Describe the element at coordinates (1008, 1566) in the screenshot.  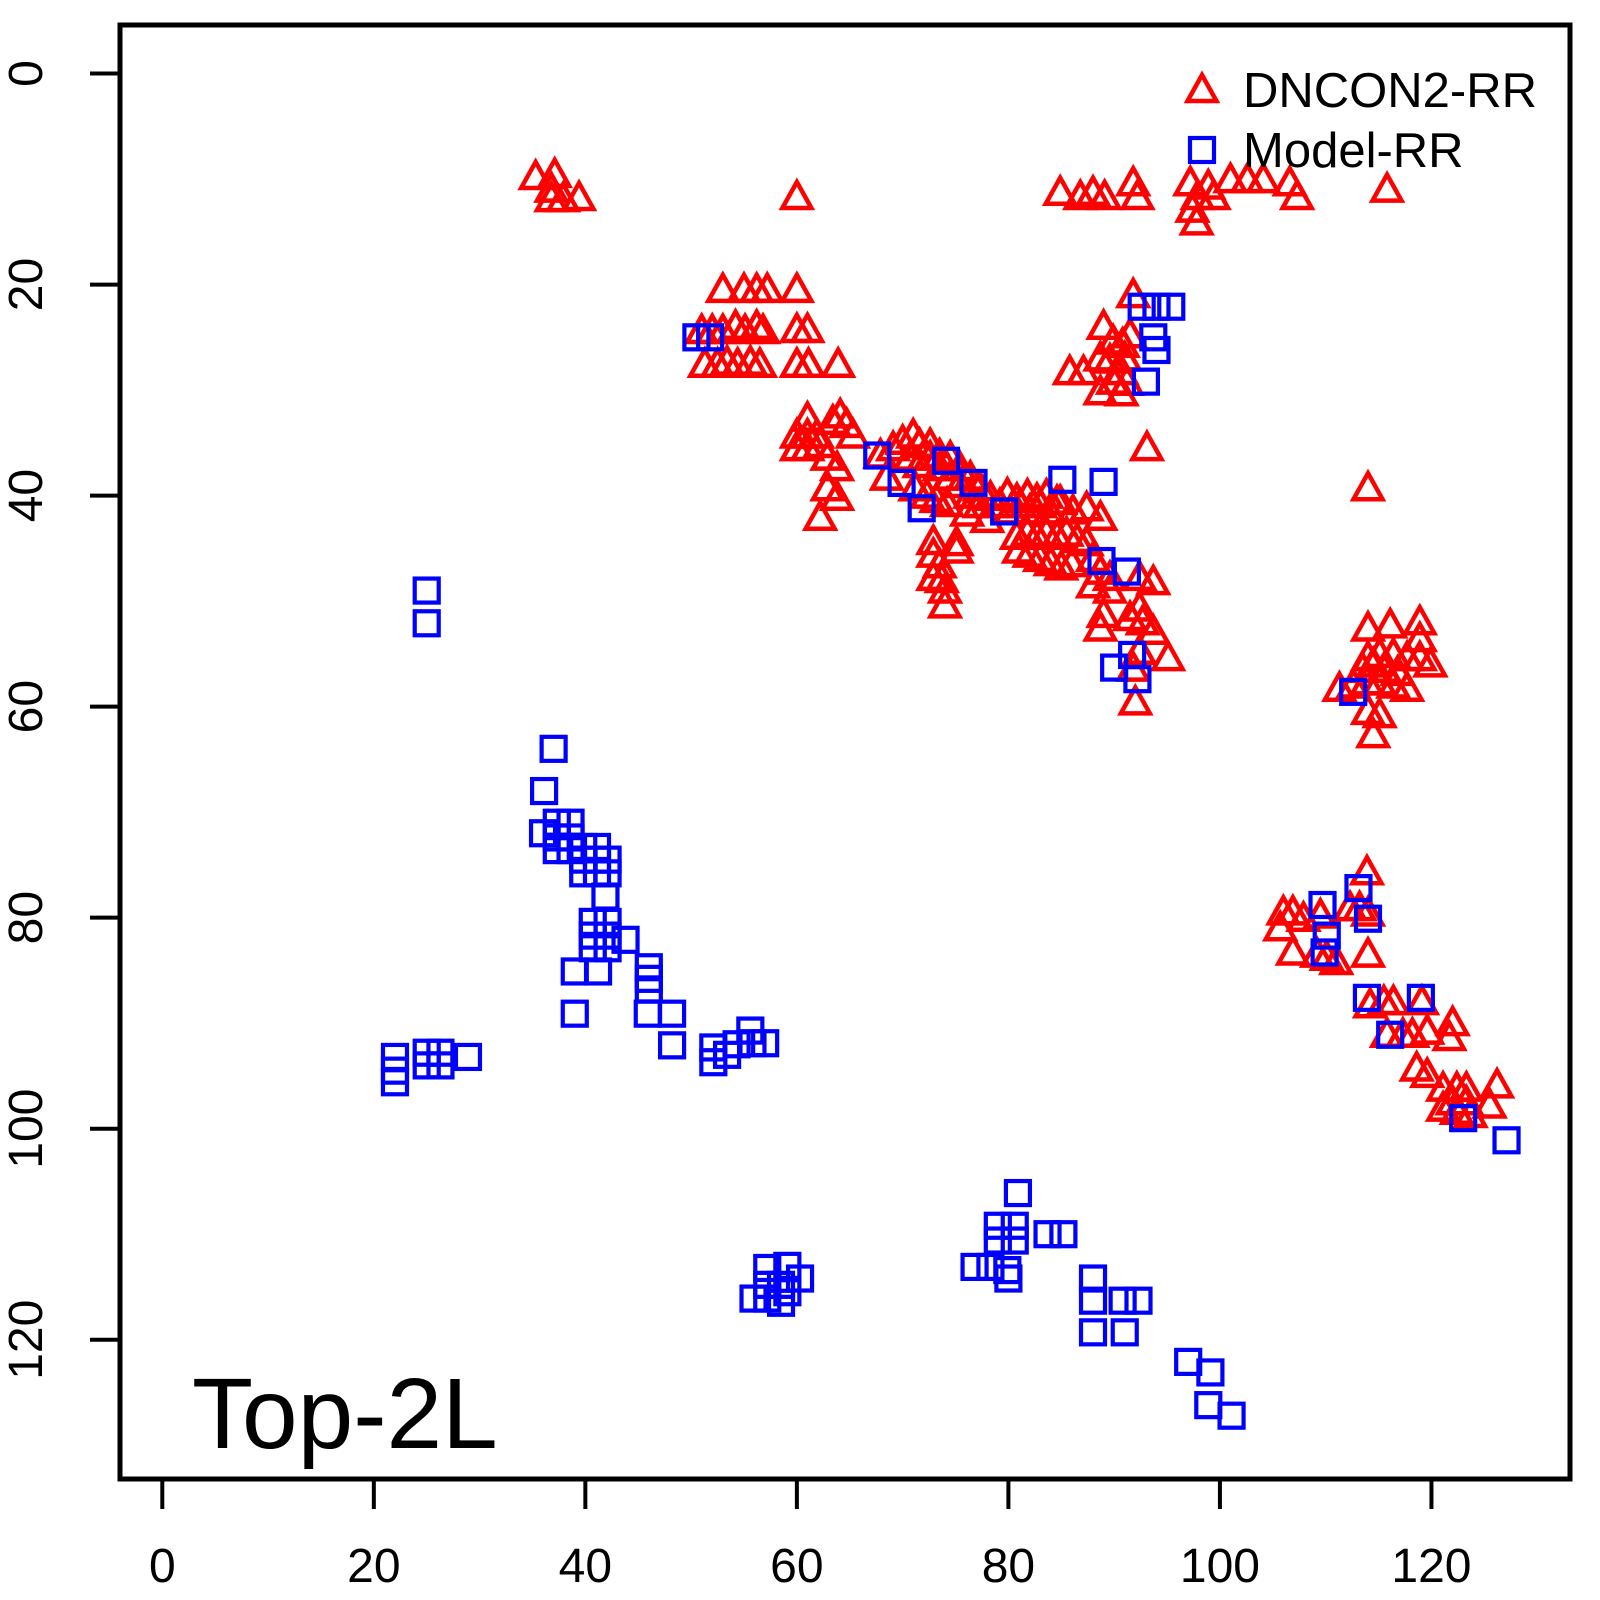
I see `x-axis-tick-label: 80` at that location.